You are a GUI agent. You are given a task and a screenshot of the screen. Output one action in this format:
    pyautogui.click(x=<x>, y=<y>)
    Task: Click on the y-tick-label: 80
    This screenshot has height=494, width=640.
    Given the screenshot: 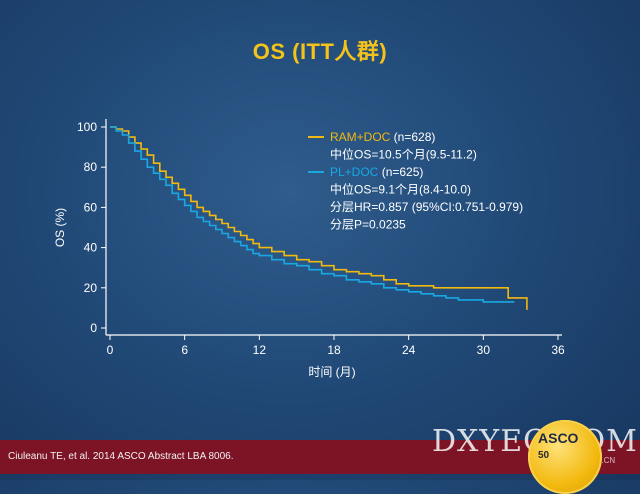 What is the action you would take?
    pyautogui.click(x=91, y=167)
    